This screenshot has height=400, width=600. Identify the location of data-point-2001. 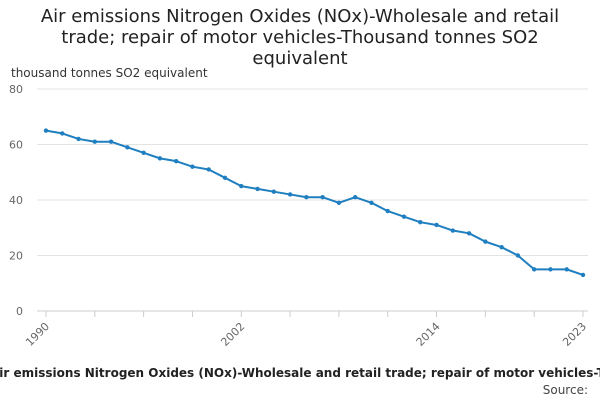
(225, 177).